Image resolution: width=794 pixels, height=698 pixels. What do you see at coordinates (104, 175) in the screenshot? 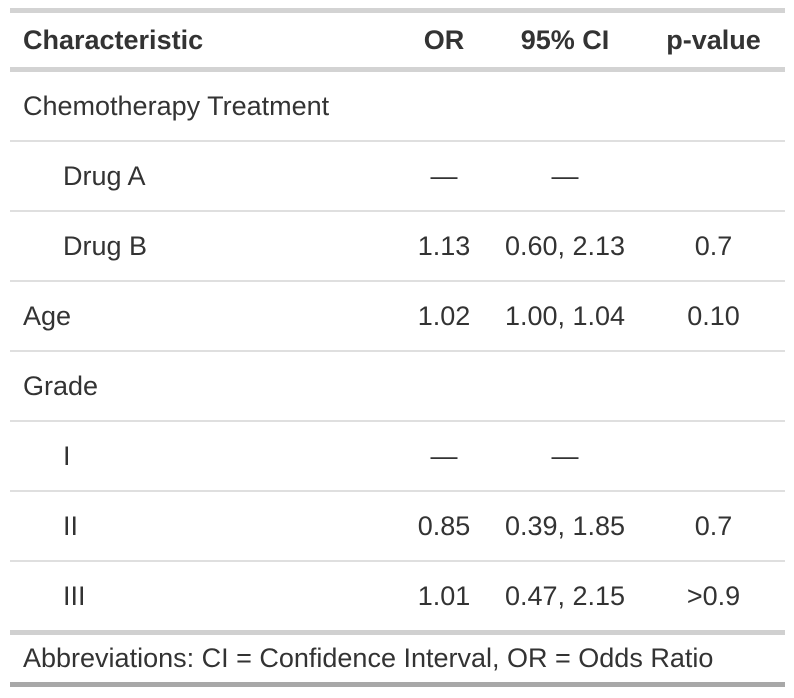
I see `cell-characteristic: Drug A` at bounding box center [104, 175].